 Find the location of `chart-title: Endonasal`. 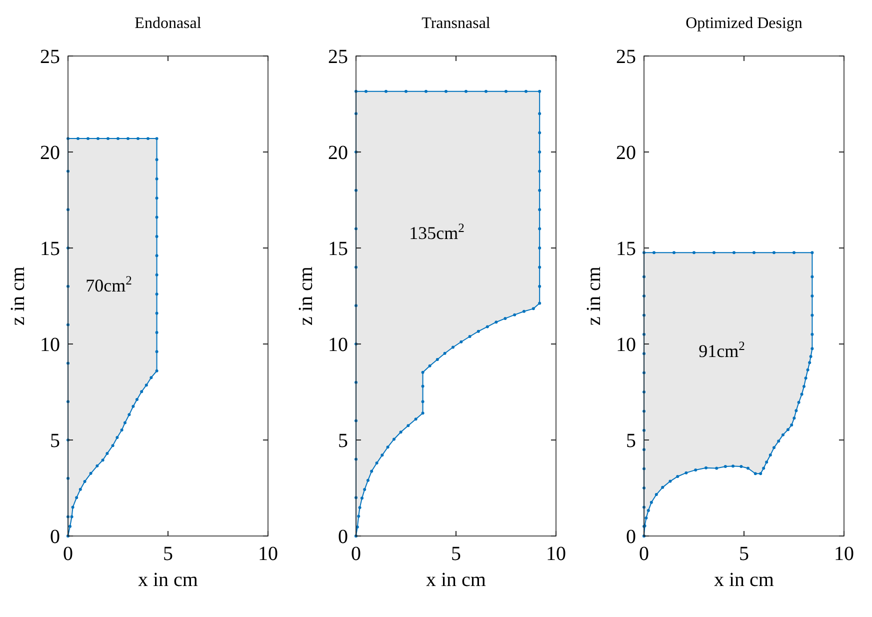

chart-title: Endonasal is located at coordinates (168, 23).